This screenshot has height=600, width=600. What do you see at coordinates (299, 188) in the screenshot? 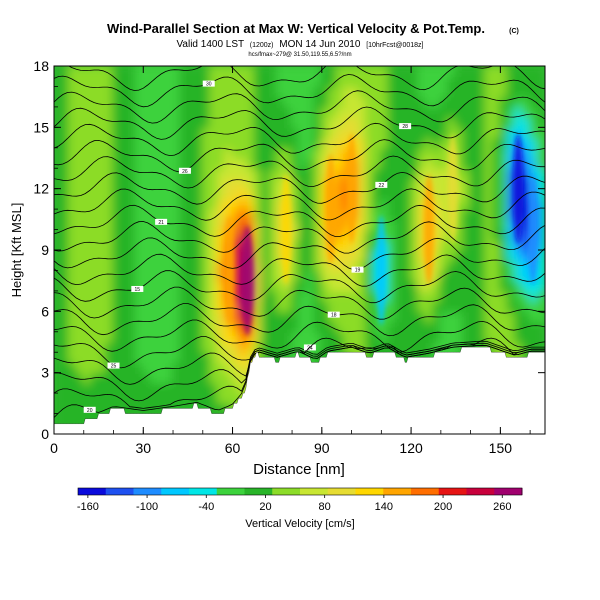
I see `theta-contour-line` at bounding box center [299, 188].